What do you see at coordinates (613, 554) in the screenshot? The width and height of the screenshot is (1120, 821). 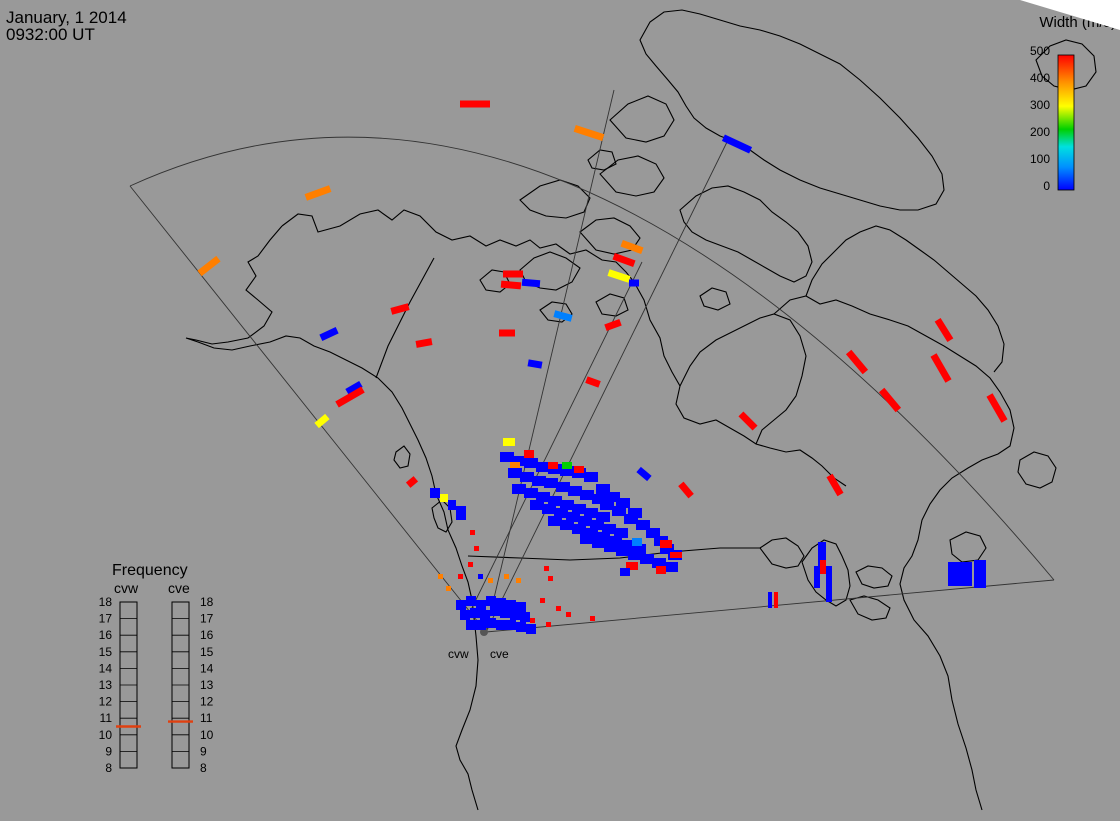 I see `us-canada-border` at bounding box center [613, 554].